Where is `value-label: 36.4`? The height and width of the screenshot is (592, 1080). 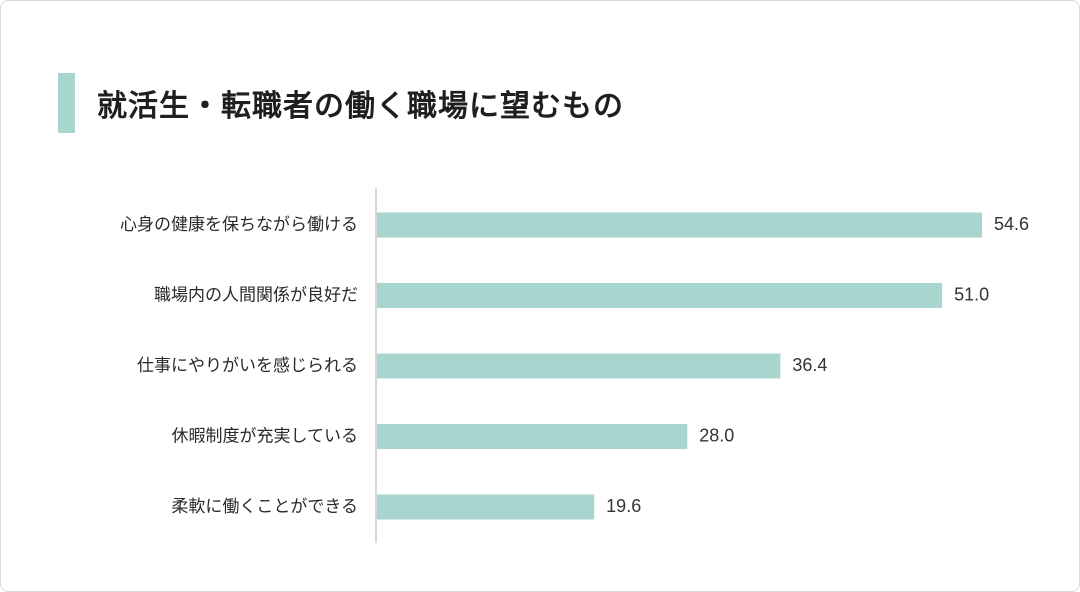
value-label: 36.4 is located at coordinates (809, 365).